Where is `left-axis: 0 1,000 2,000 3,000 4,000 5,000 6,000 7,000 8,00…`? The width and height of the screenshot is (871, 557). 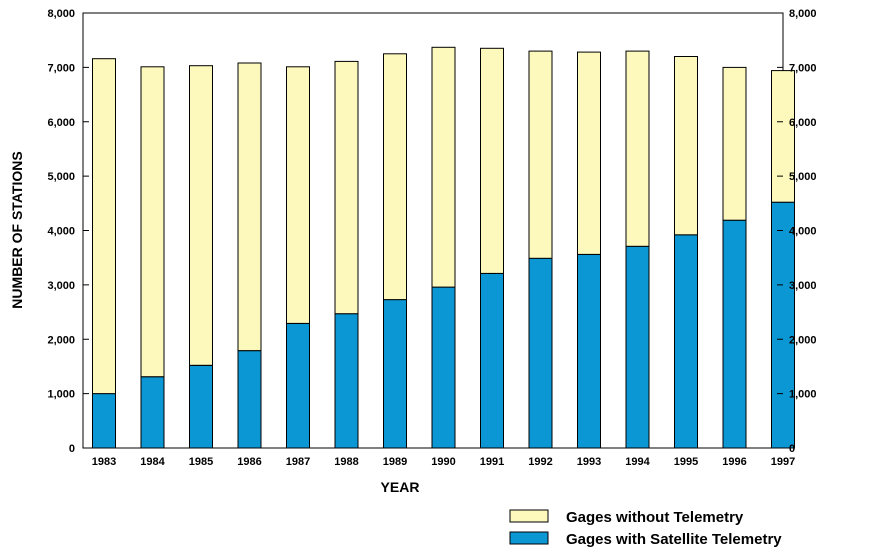 left-axis: 0 1,000 2,000 3,000 4,000 5,000 6,000 7,000 8,00… is located at coordinates (68, 231).